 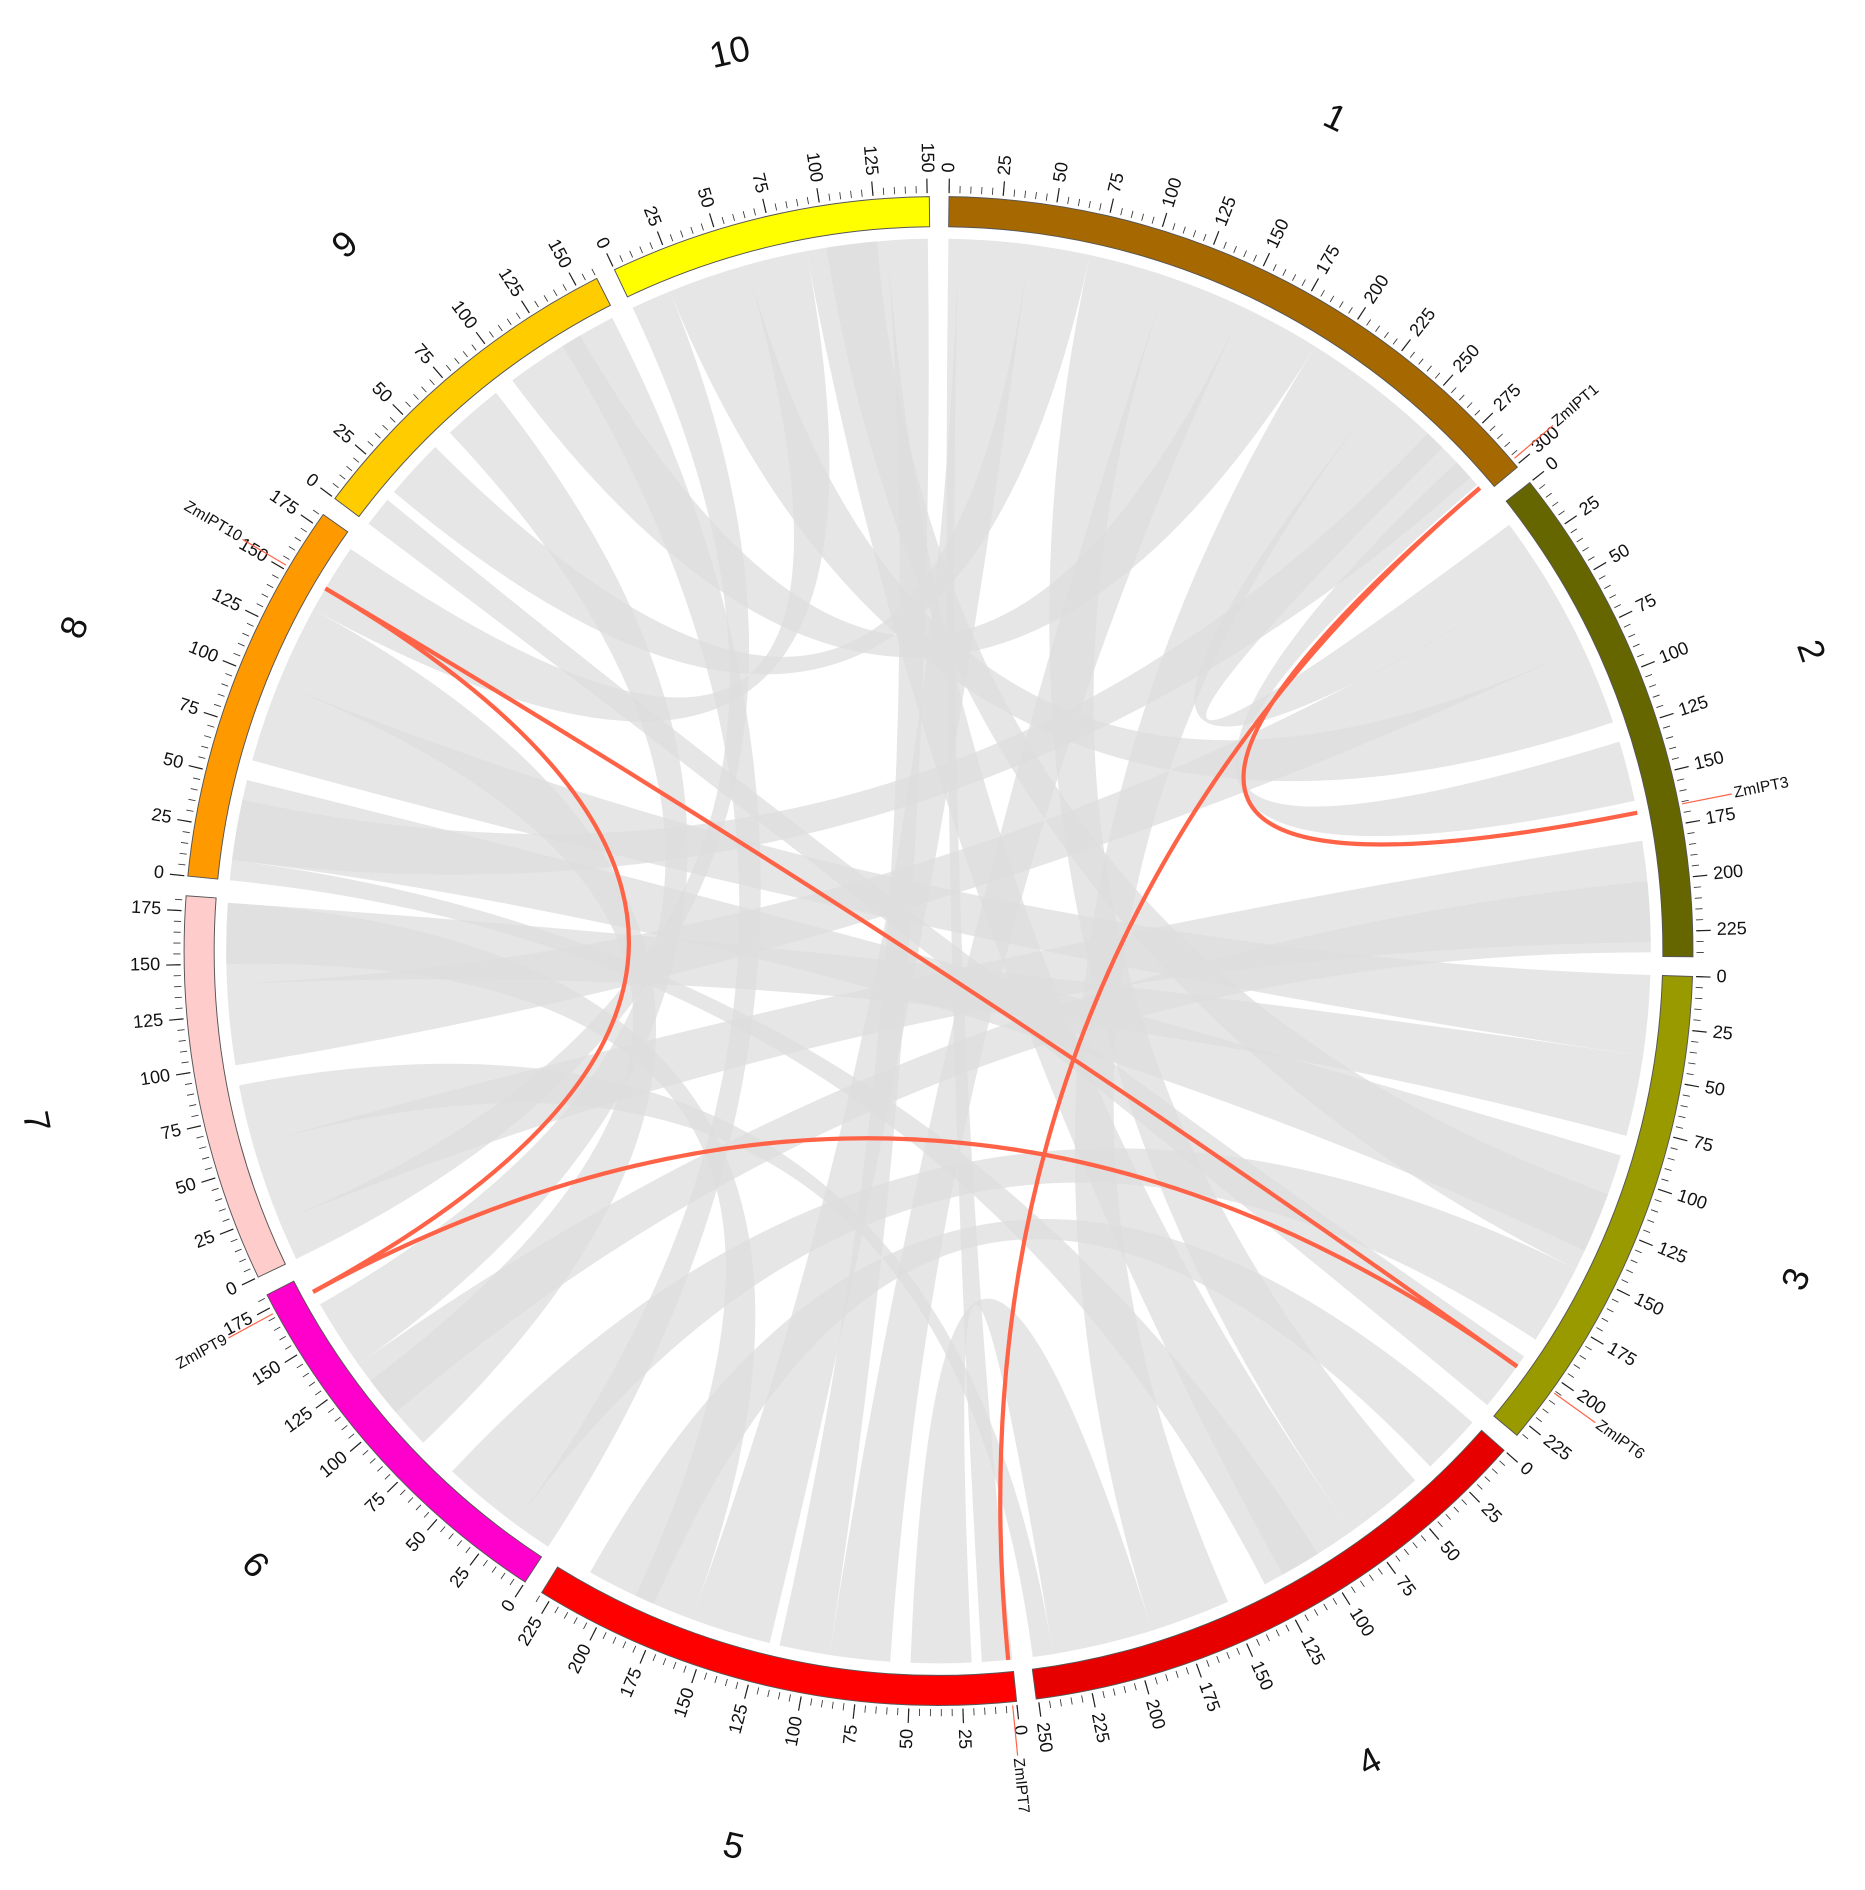 What do you see at coordinates (188, 706) in the screenshot?
I see `tick-label: 75` at bounding box center [188, 706].